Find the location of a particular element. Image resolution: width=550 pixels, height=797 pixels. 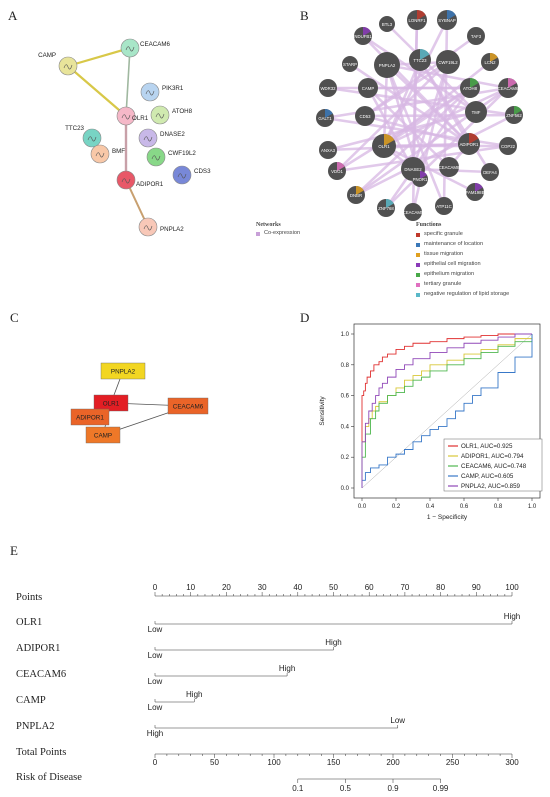

network-node-label: SYBNAP is located at coordinates (447, 20).